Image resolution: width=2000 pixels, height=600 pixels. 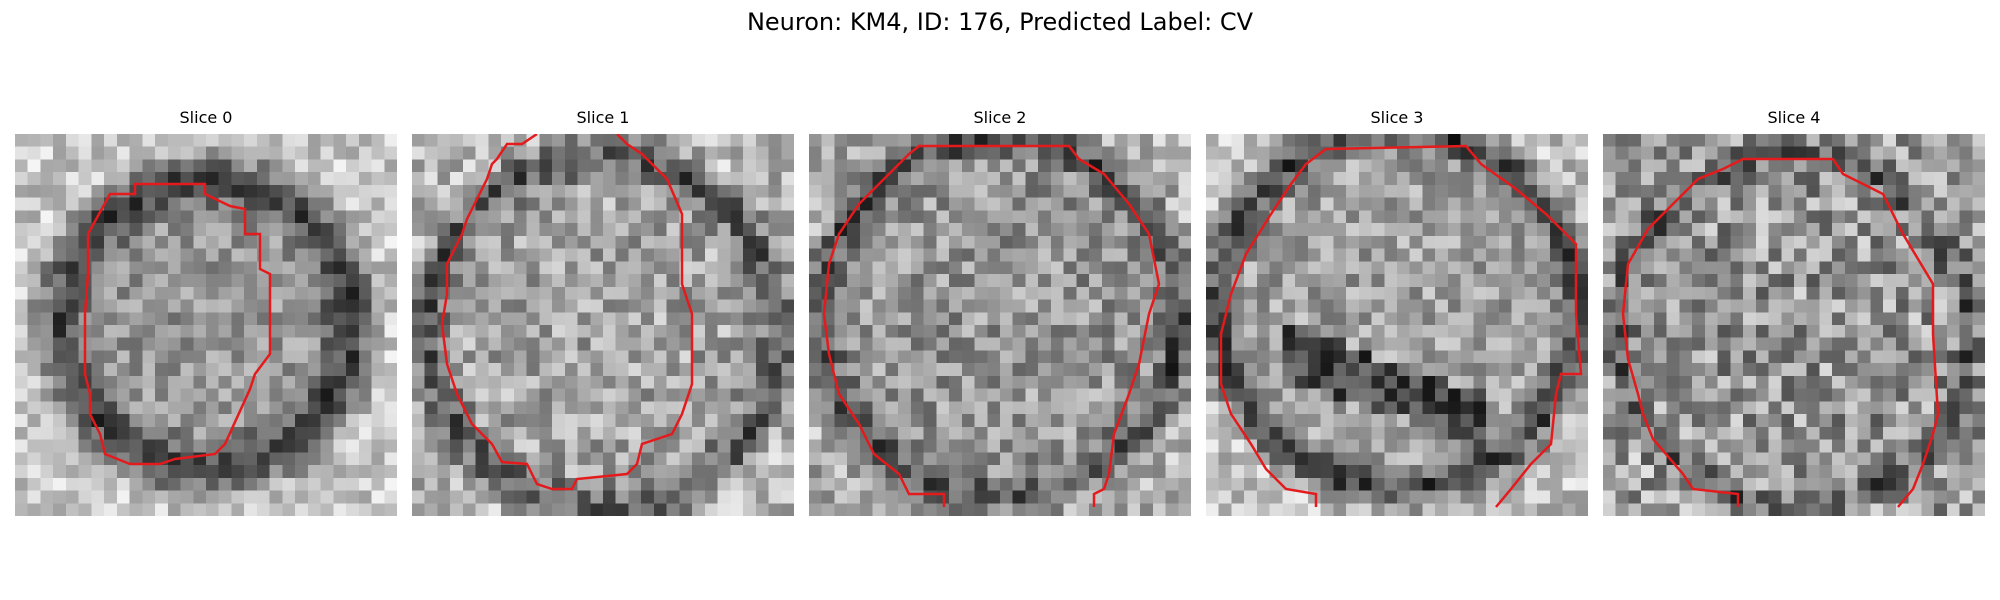 What do you see at coordinates (603, 117) in the screenshot?
I see `slice-title: Slice 1` at bounding box center [603, 117].